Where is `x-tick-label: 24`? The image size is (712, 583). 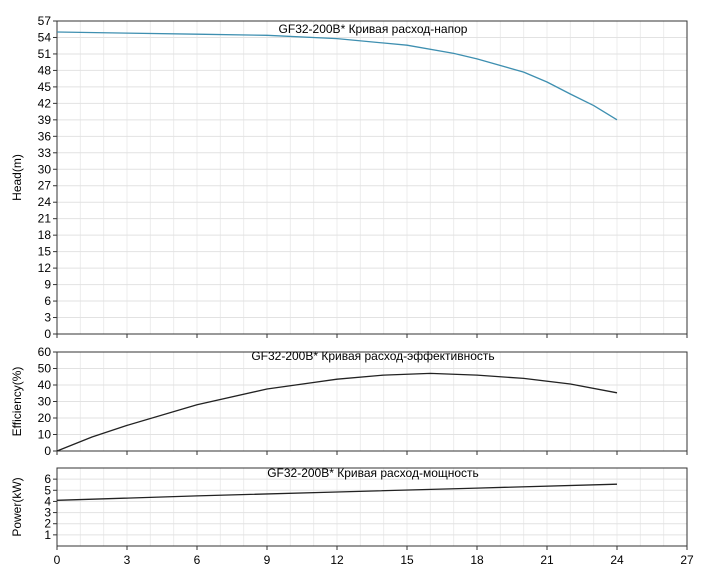
x-tick-label: 24 is located at coordinates (617, 560).